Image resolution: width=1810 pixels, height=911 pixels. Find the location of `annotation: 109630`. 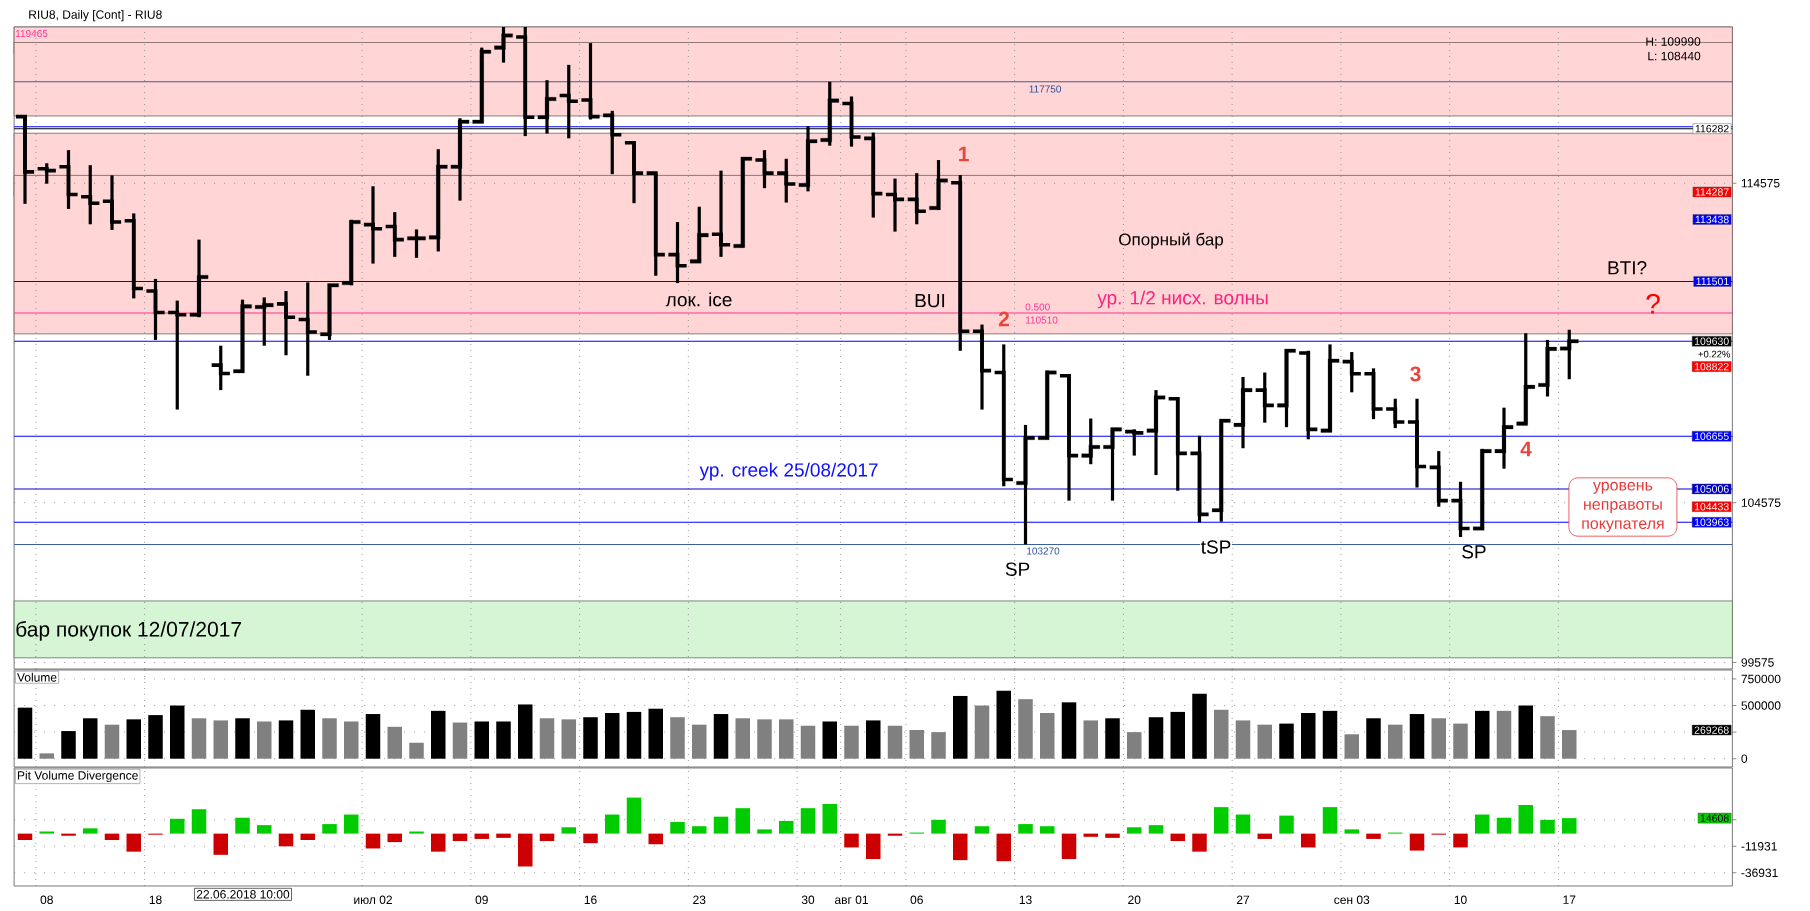

annotation: 109630 is located at coordinates (1711, 341).